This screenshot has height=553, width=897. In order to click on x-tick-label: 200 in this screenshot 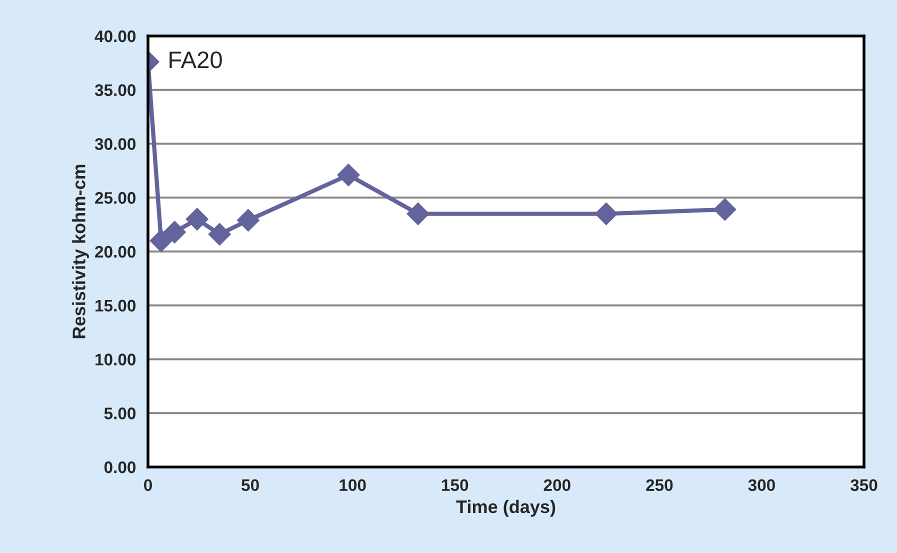, I will do `click(557, 485)`.